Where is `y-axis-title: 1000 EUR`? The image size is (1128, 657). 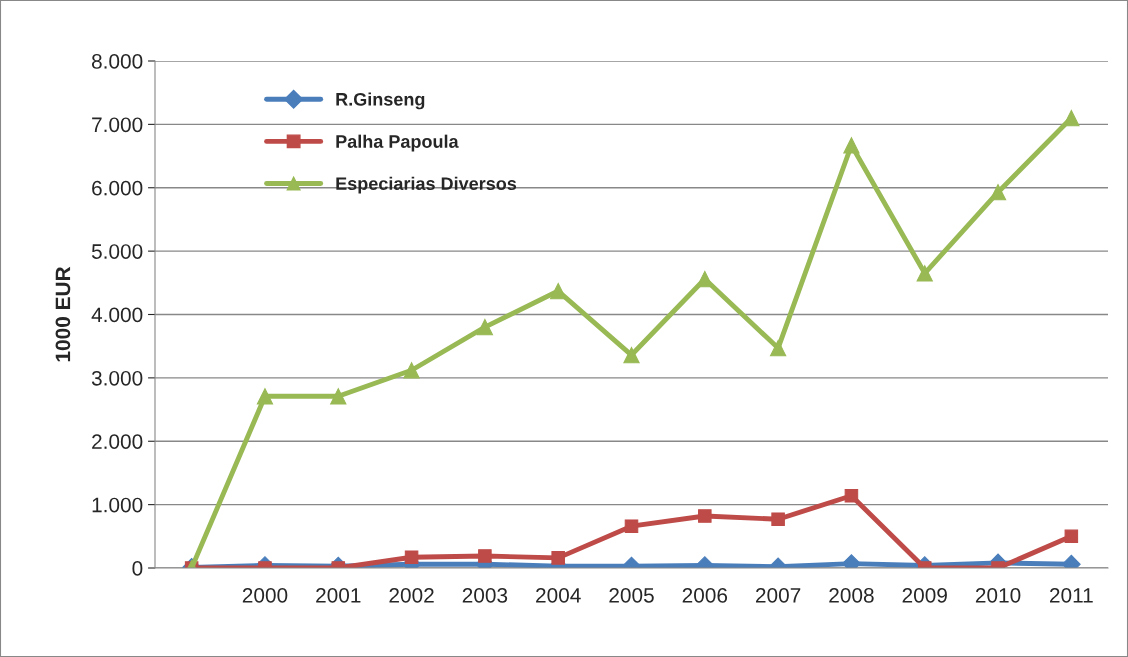
y-axis-title: 1000 EUR is located at coordinates (63, 314).